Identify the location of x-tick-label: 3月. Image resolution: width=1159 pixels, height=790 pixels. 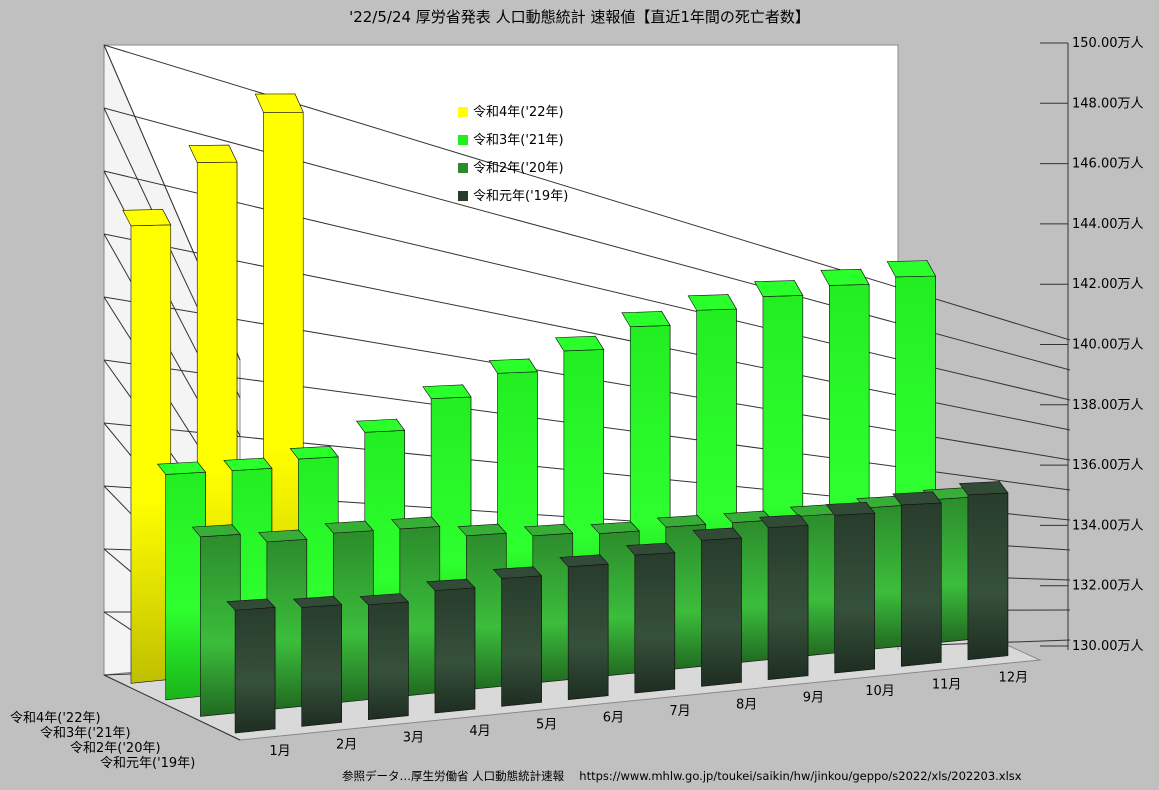
(413, 738).